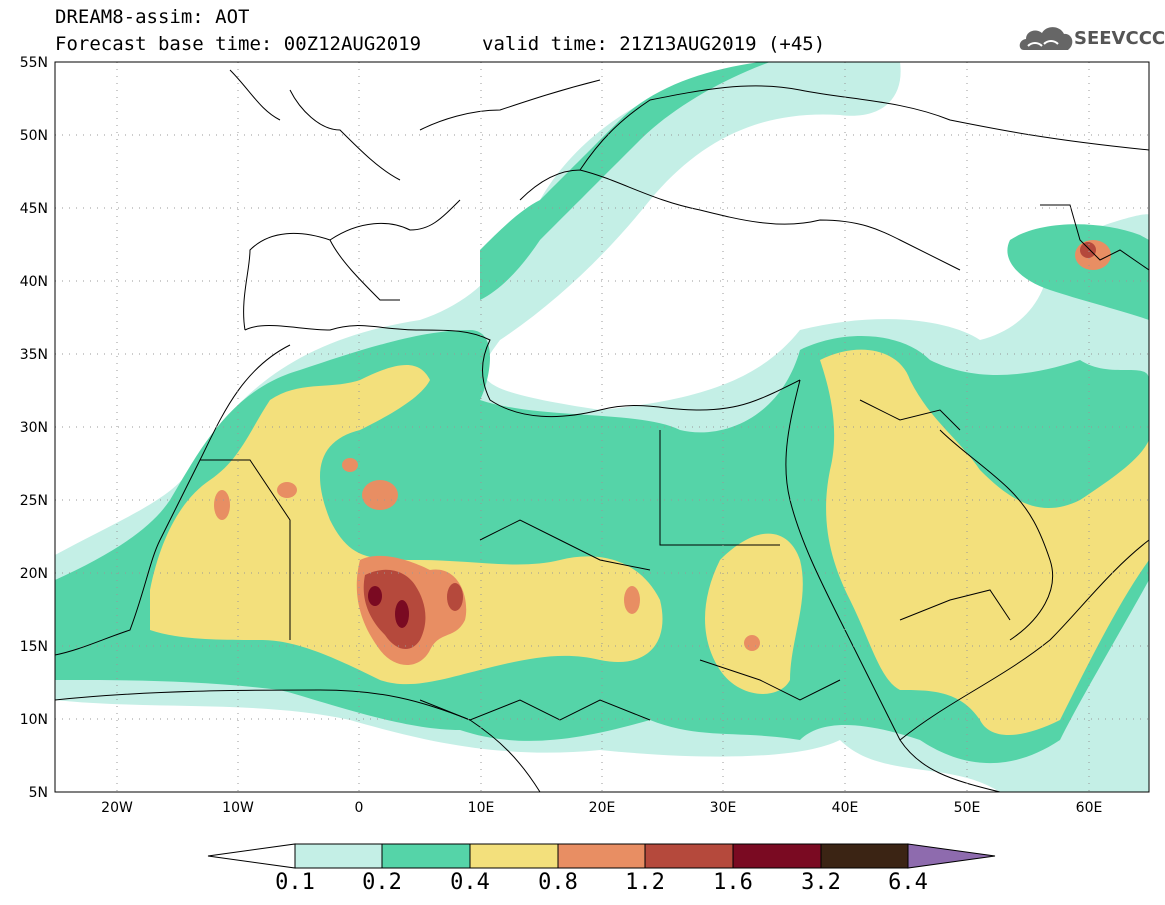  I want to click on base-time: Forecast base time: 00Z12AUG2019, so click(238, 44).